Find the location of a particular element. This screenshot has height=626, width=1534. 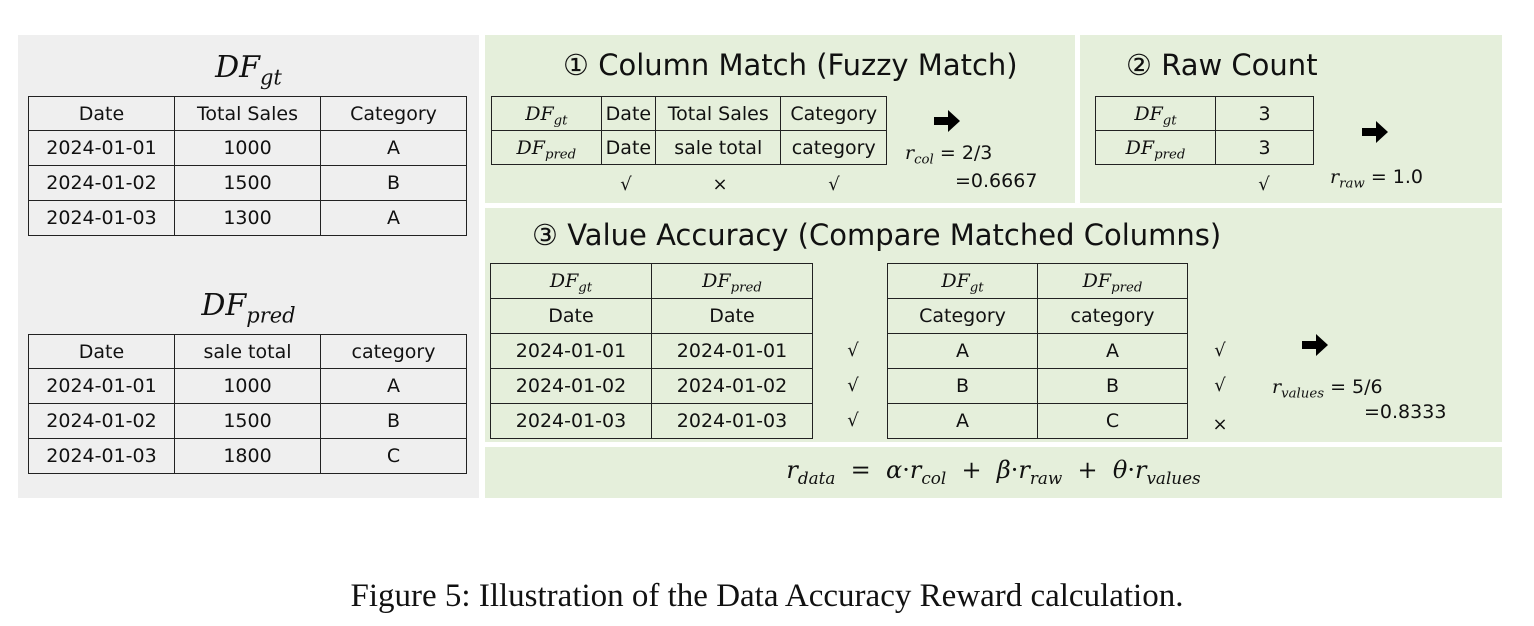

header-cell: category is located at coordinates (393, 351).